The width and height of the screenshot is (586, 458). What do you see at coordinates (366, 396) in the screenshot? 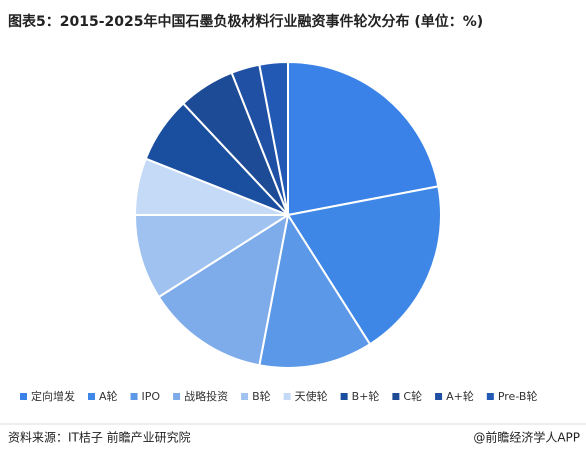
I see `legend-label: B+轮` at bounding box center [366, 396].